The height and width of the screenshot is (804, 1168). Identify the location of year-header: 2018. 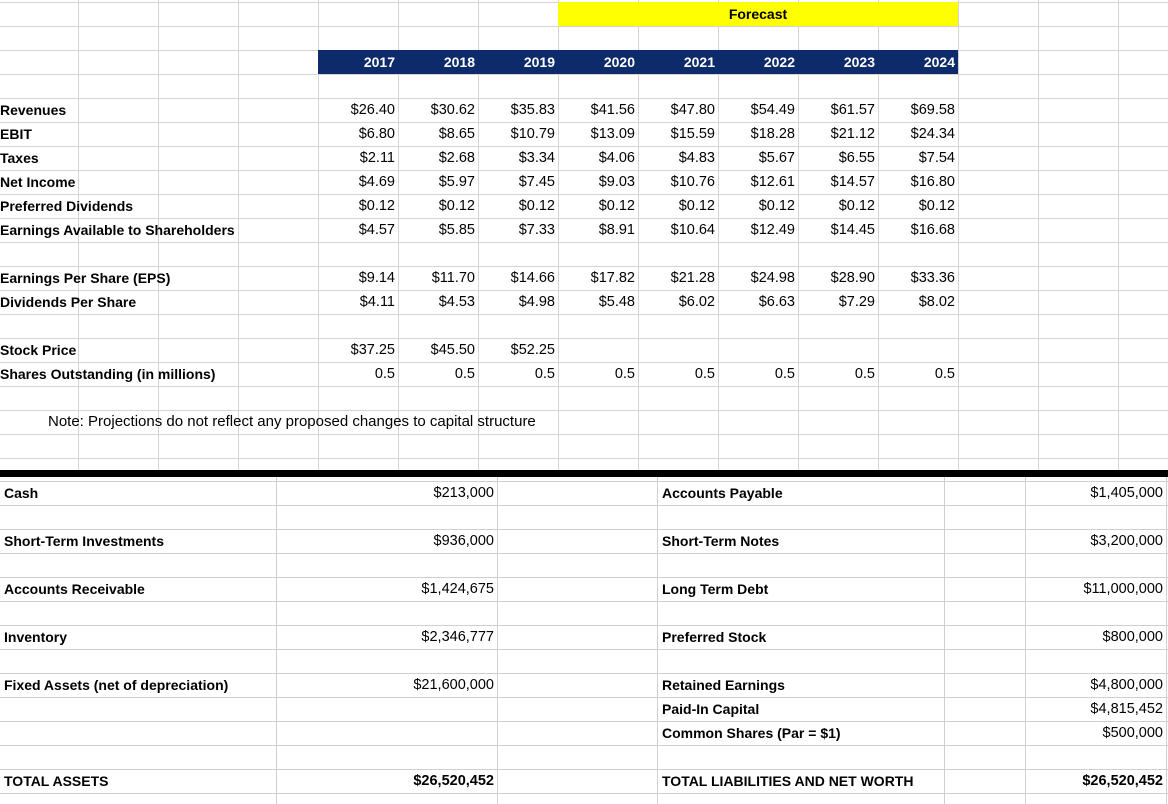
(459, 62).